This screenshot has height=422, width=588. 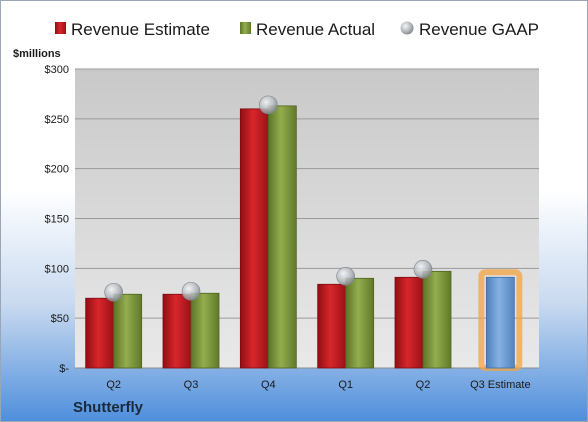 I want to click on y-tick-label: $-, so click(x=64, y=369).